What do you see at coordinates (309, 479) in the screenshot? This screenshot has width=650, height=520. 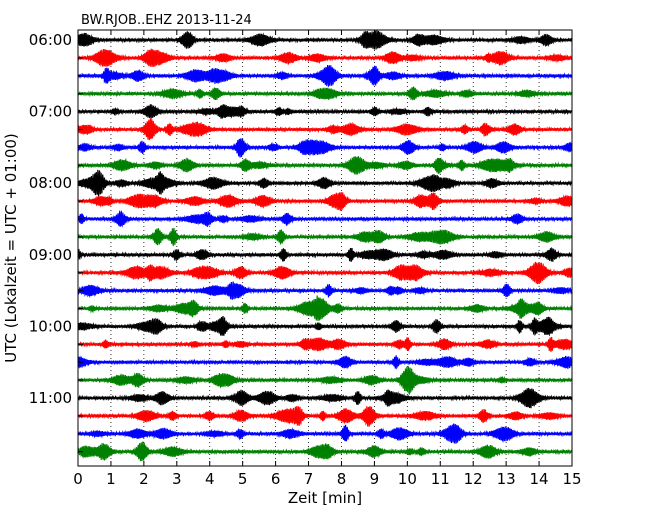 I see `x-tick-label: 7` at bounding box center [309, 479].